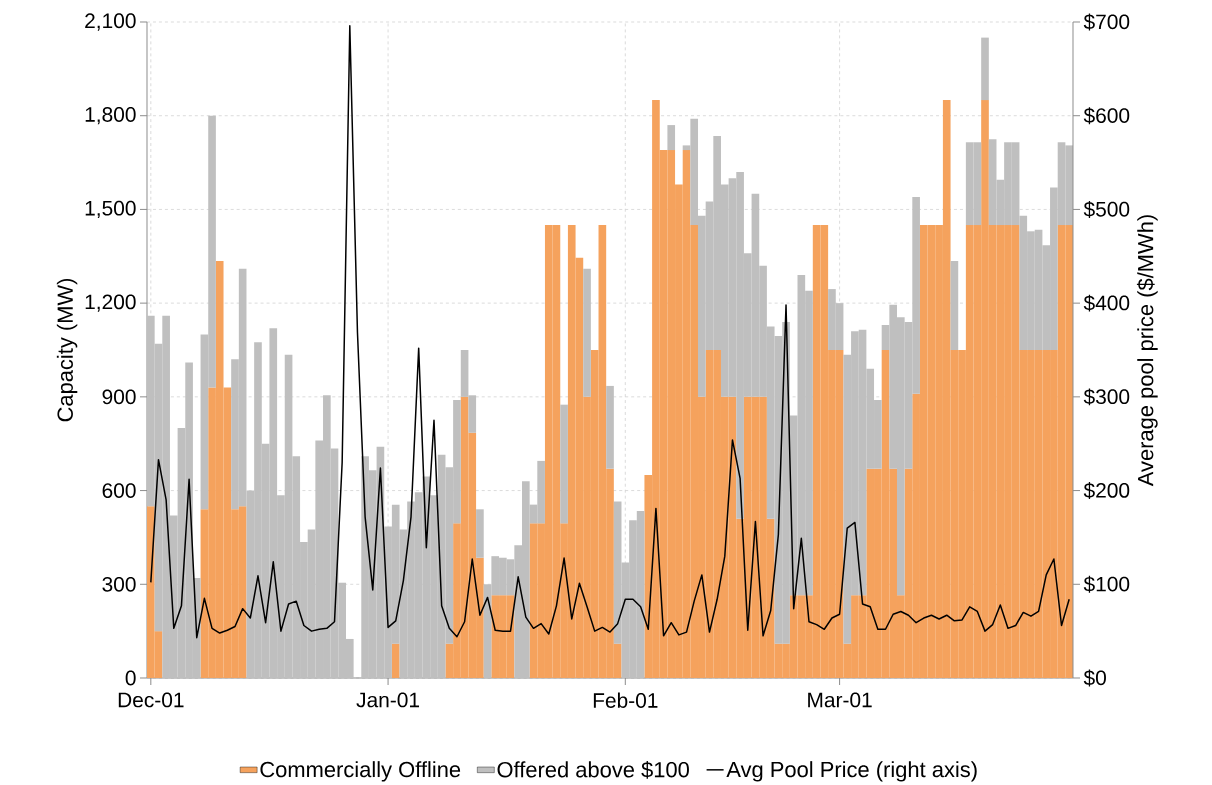 The width and height of the screenshot is (1212, 785). What do you see at coordinates (67, 350) in the screenshot?
I see `y-axis-title: Capacity (MW)` at bounding box center [67, 350].